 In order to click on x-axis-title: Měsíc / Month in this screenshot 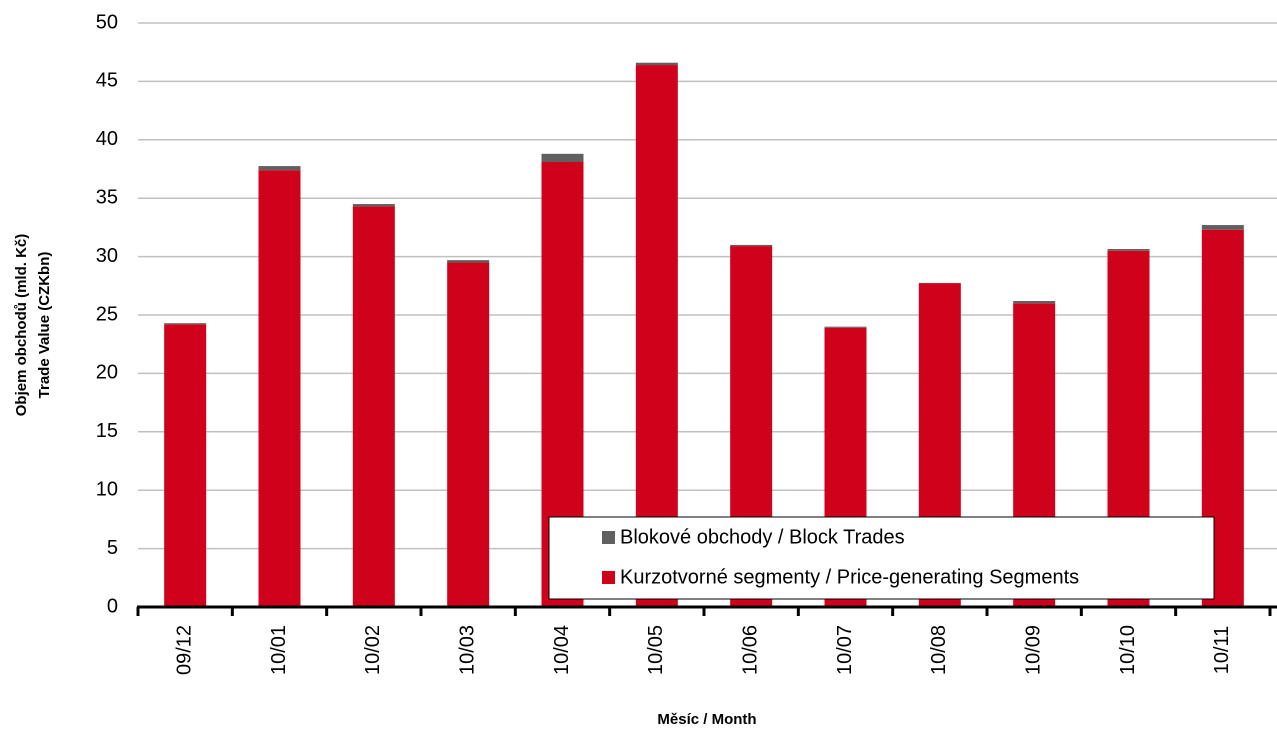, I will do `click(706, 719)`.